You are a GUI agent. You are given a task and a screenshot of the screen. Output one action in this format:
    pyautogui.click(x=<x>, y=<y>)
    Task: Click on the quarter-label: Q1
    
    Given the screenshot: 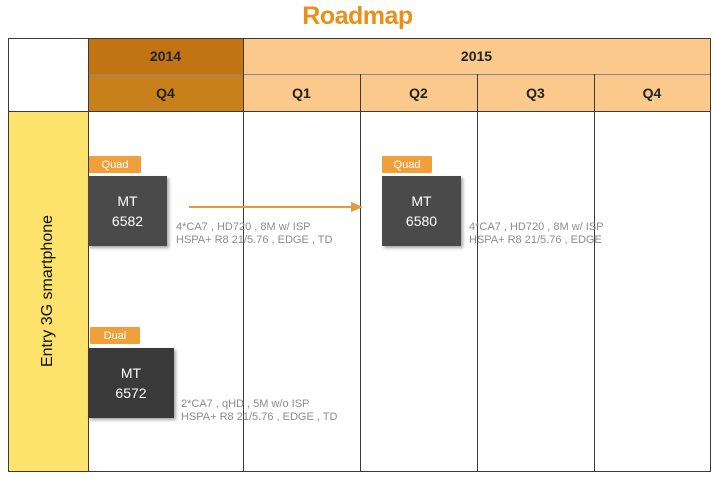 What is the action you would take?
    pyautogui.click(x=301, y=92)
    